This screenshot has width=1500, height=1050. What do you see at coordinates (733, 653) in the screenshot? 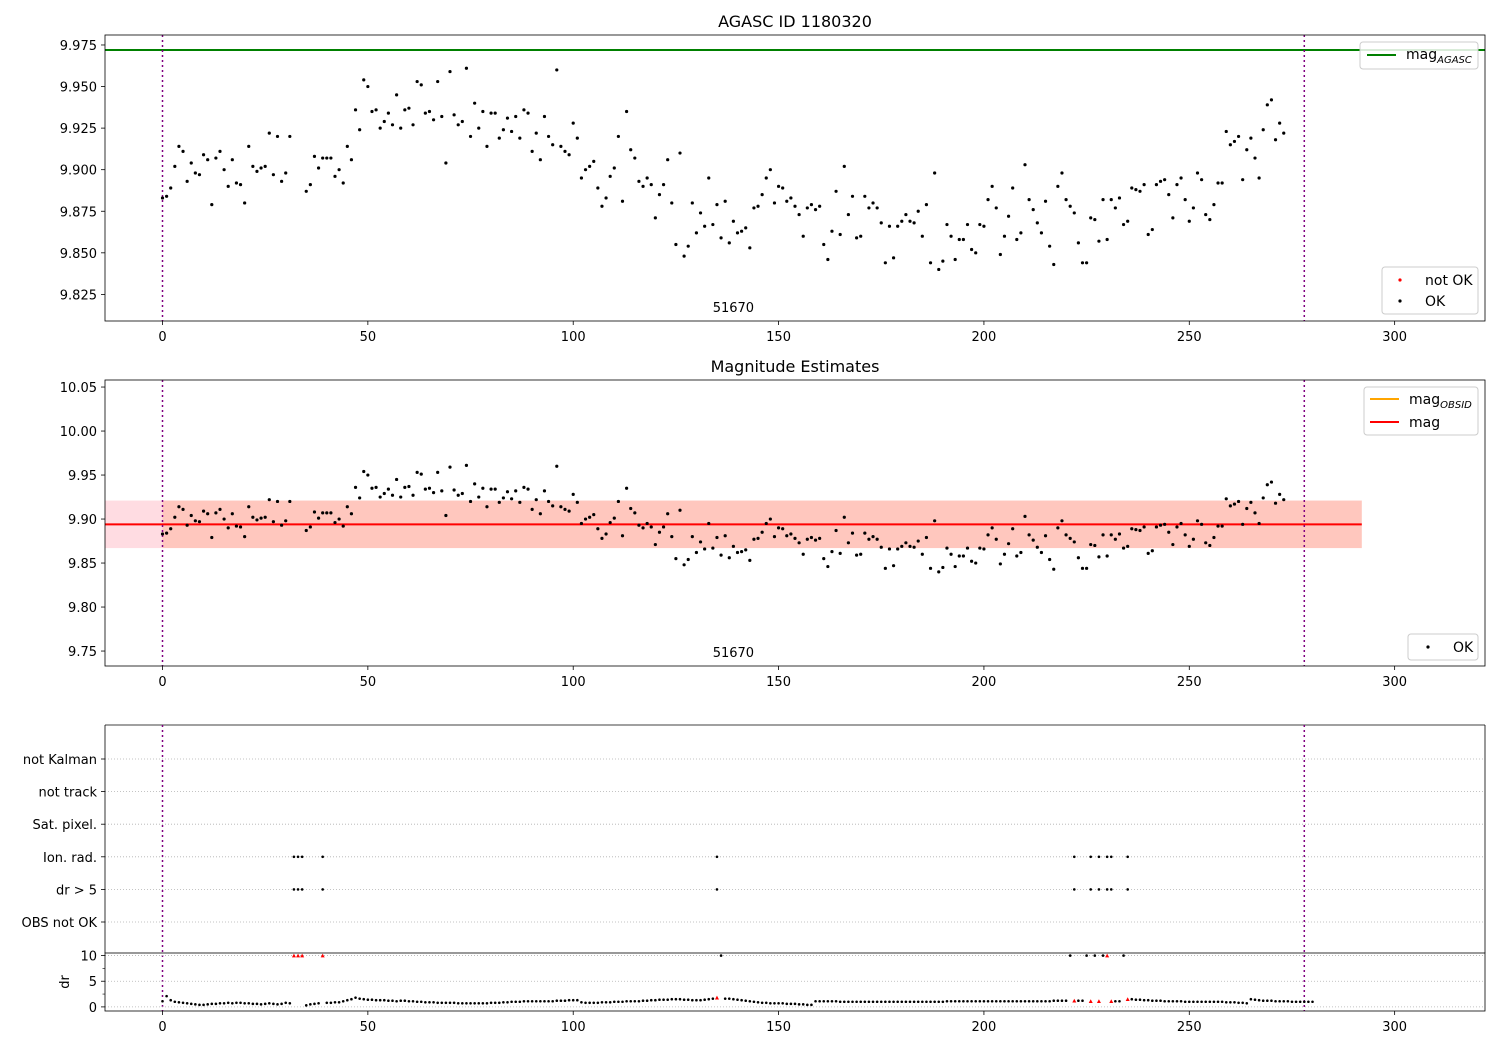
I see `obsid-annotation: 51670` at bounding box center [733, 653].